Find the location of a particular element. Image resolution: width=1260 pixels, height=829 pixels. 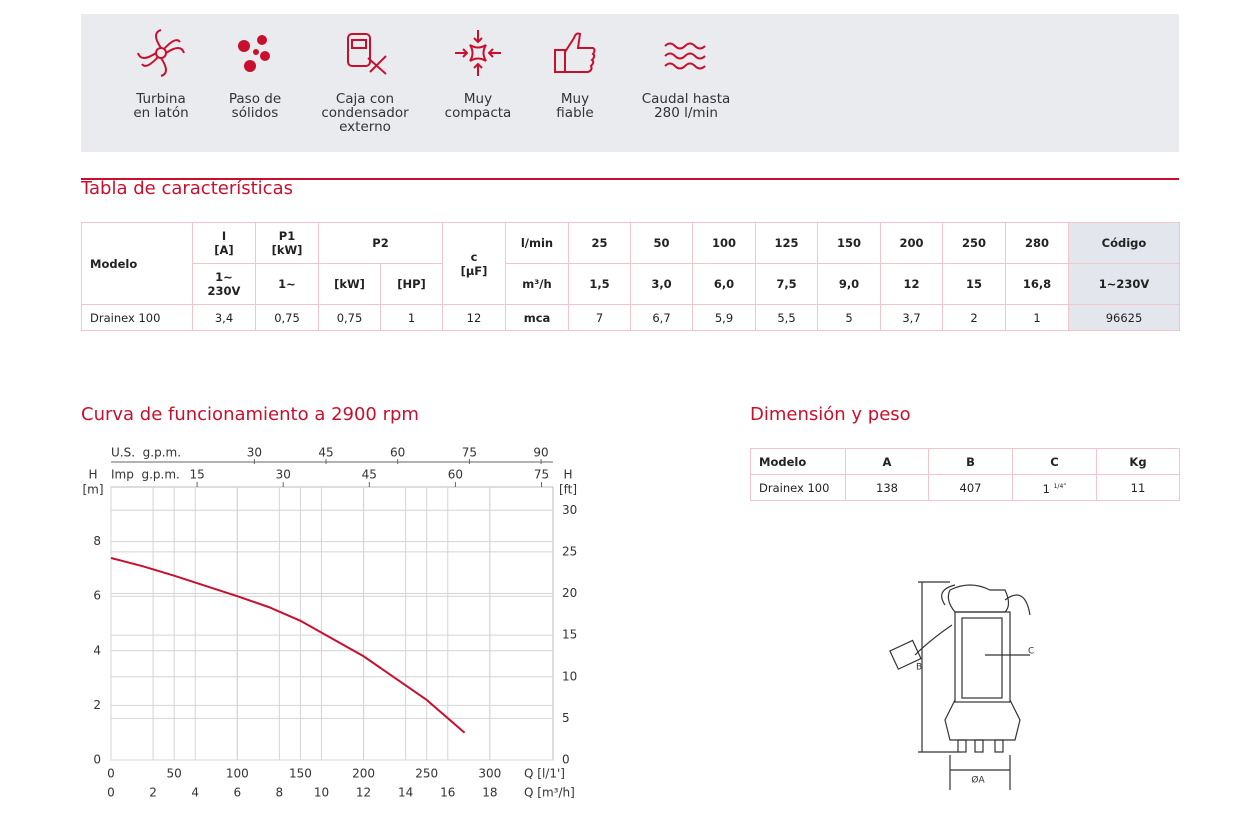

header-cell: Modelo is located at coordinates (137, 263).